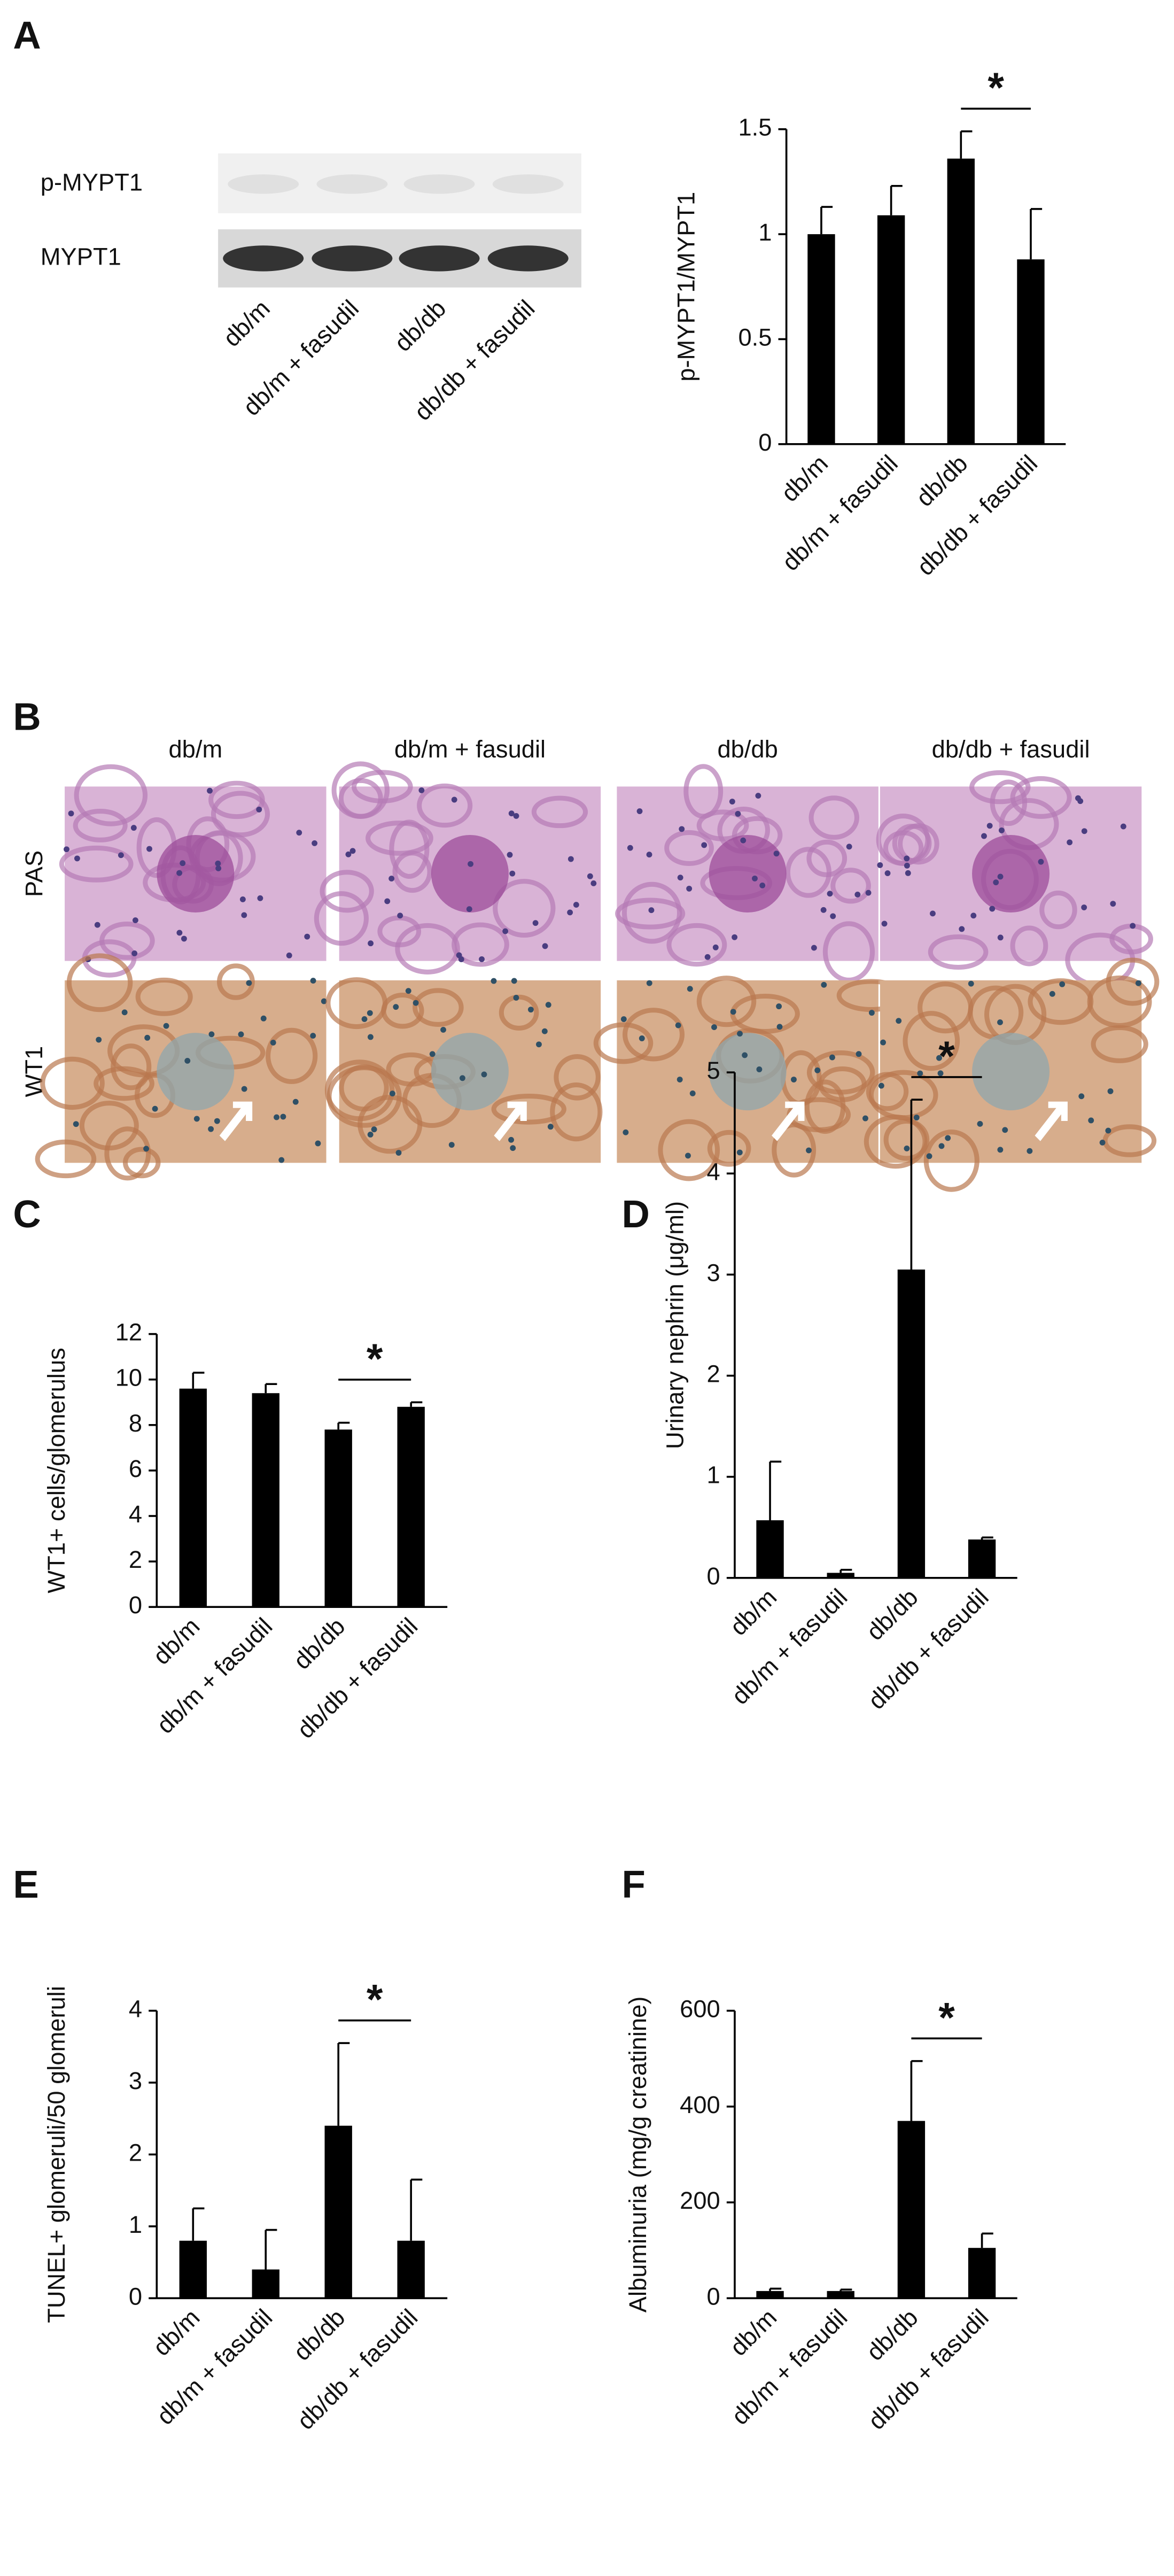 The image size is (1174, 2576). What do you see at coordinates (195, 749) in the screenshot?
I see `column-header: db/m` at bounding box center [195, 749].